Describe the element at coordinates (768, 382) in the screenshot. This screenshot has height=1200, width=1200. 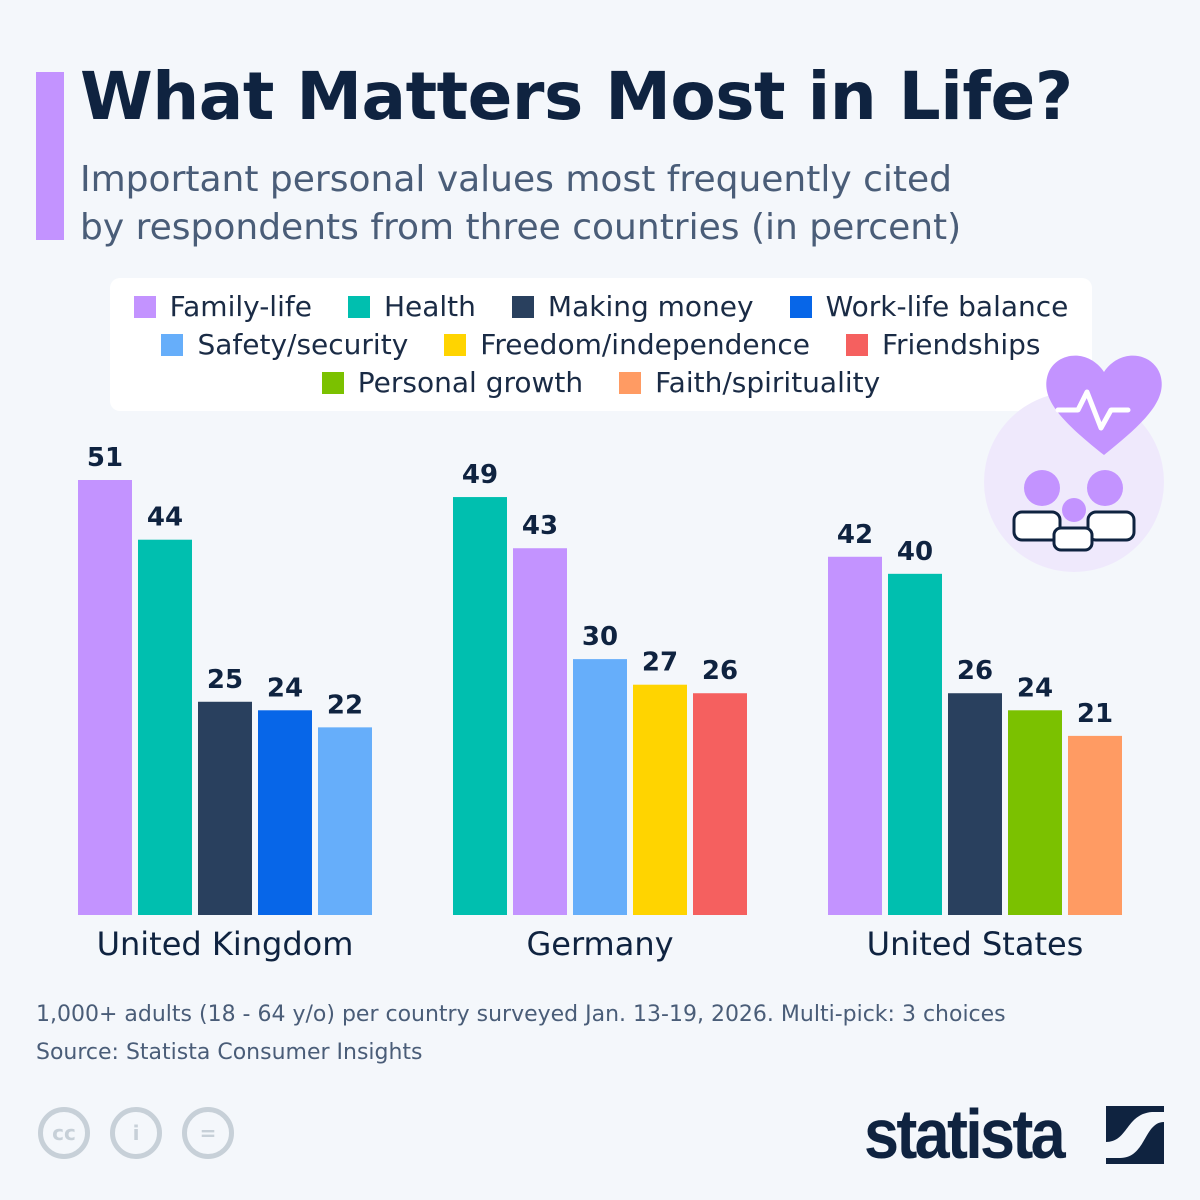
I see `legend-label: Faith/spirituality` at that location.